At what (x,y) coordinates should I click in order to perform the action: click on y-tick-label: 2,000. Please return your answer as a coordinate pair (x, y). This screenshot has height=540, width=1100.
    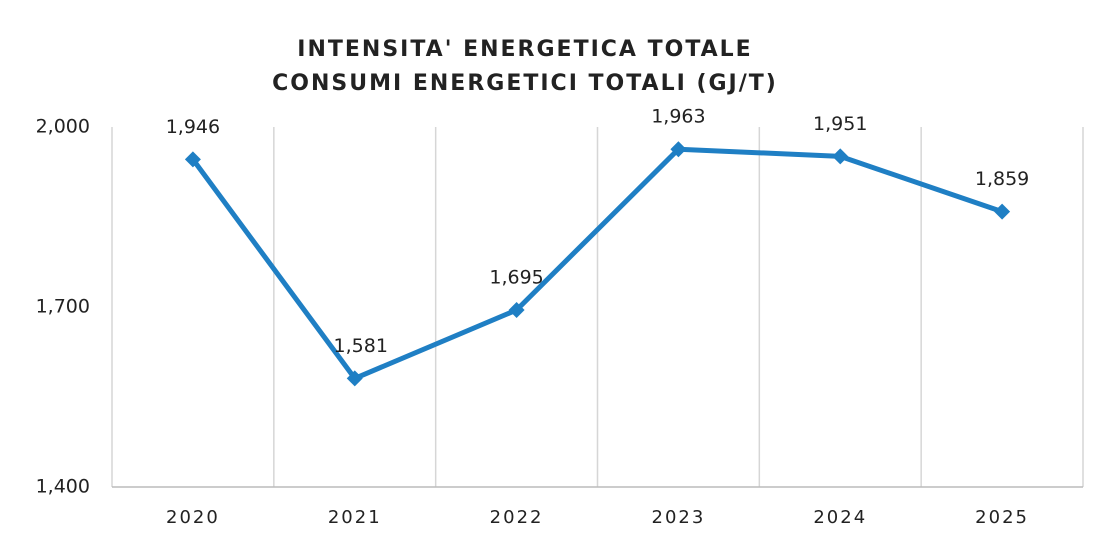
    Looking at the image, I should click on (63, 127).